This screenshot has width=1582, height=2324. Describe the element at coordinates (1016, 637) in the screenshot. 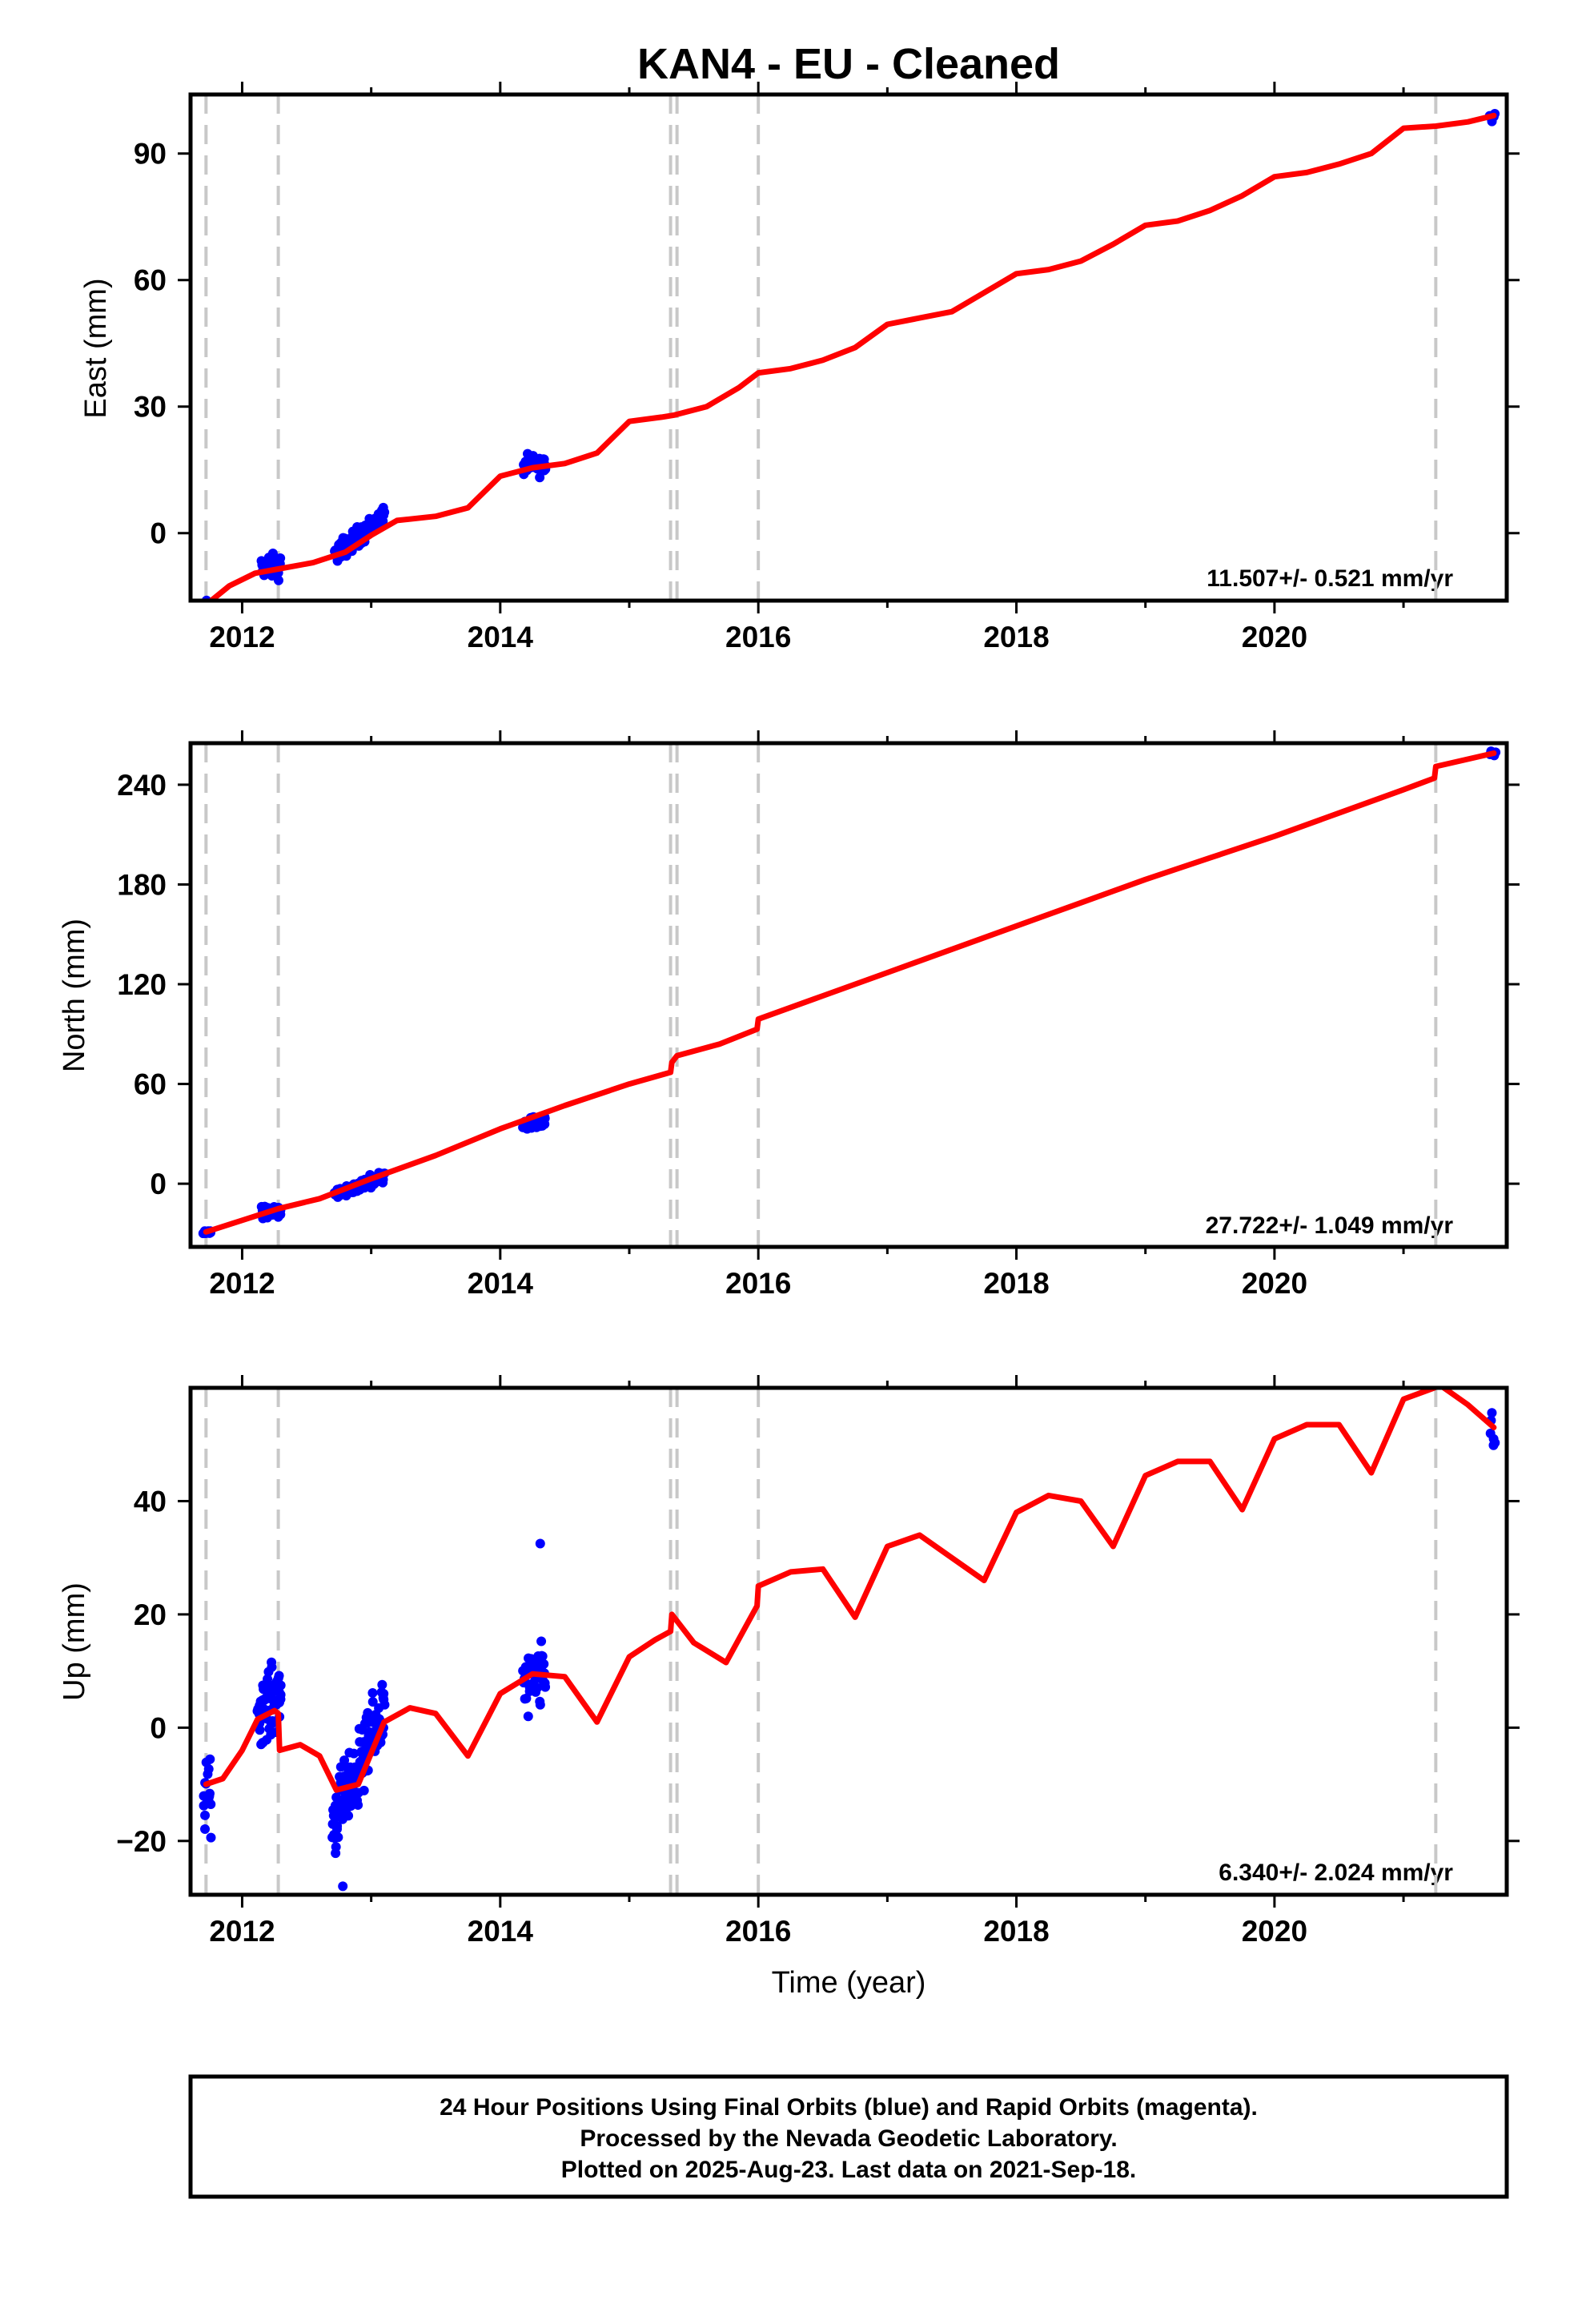

I see `east-x-tick-label: 2018` at that location.